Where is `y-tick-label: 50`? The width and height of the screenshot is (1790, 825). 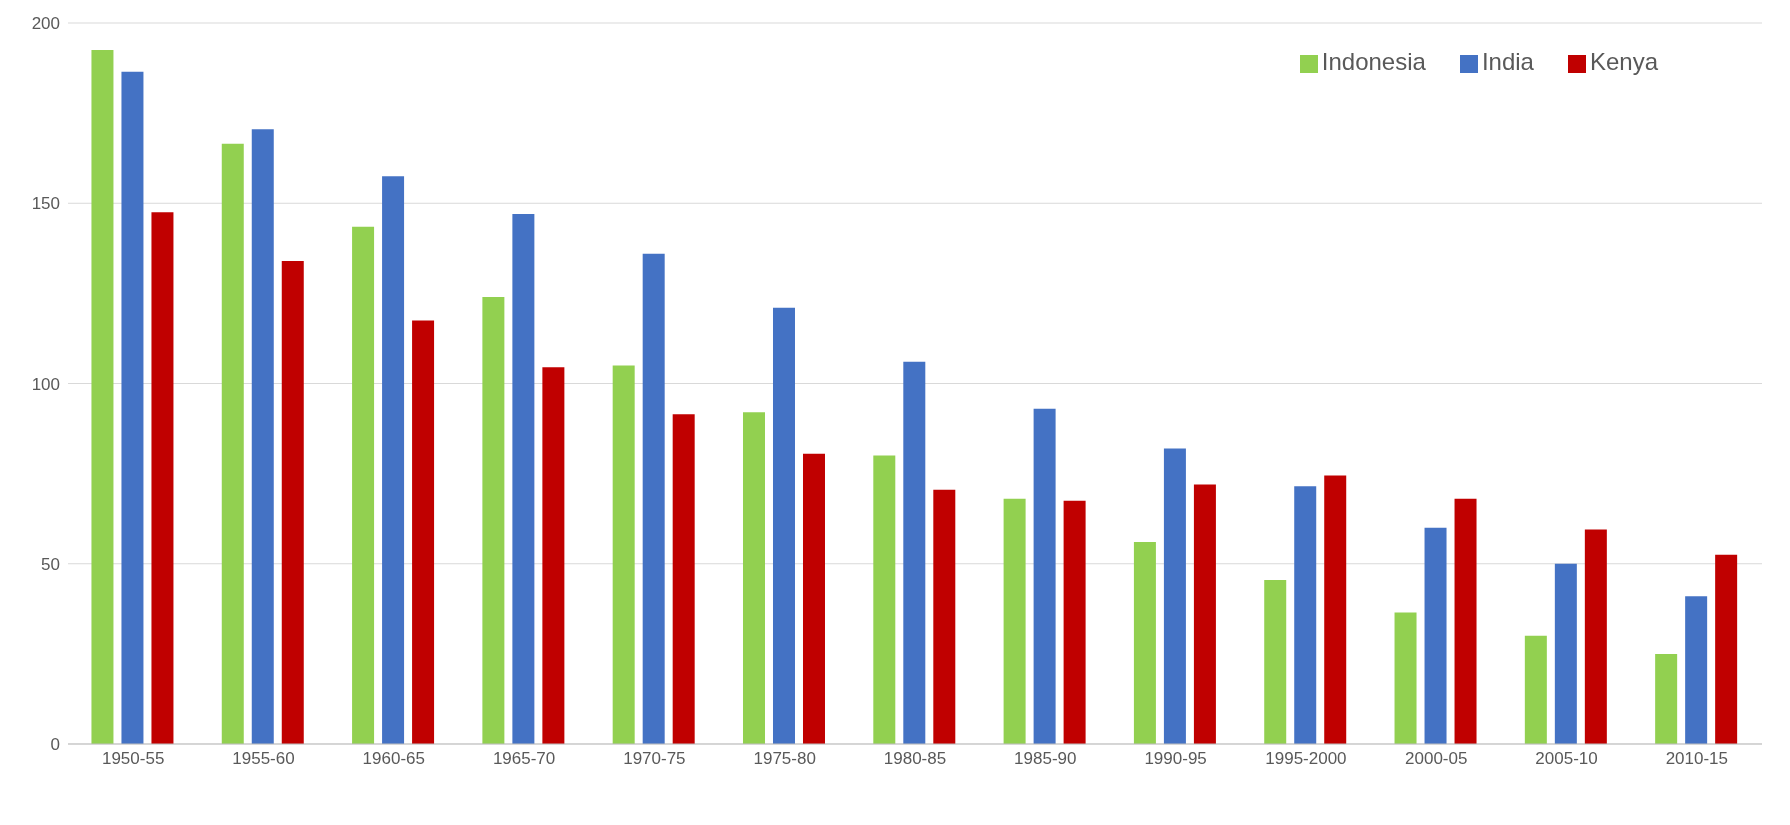
y-tick-label: 50 is located at coordinates (50, 564).